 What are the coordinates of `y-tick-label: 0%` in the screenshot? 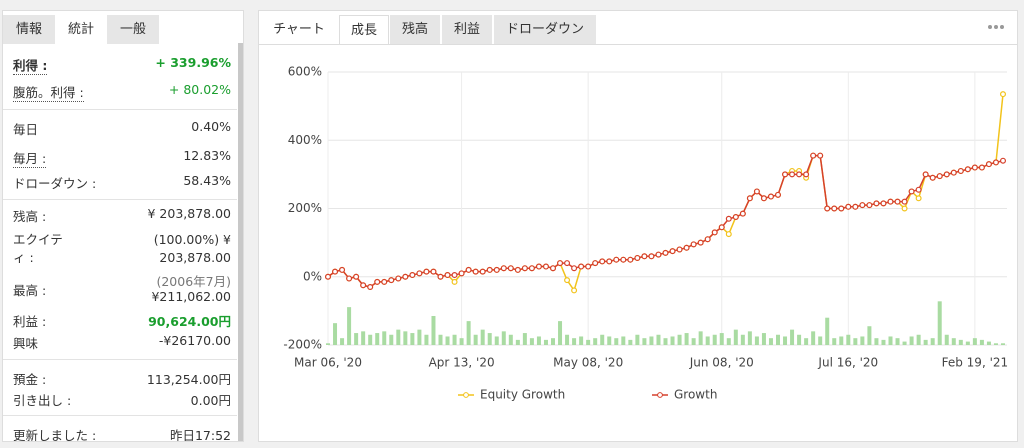 It's located at (312, 276).